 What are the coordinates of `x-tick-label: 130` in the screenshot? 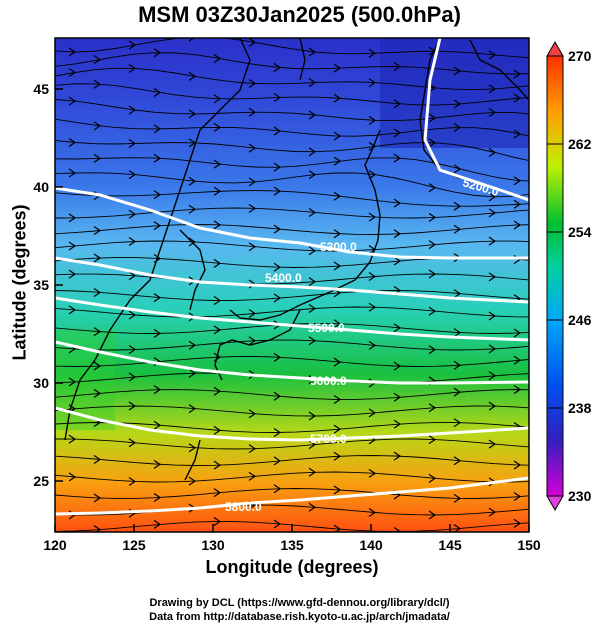 It's located at (213, 545).